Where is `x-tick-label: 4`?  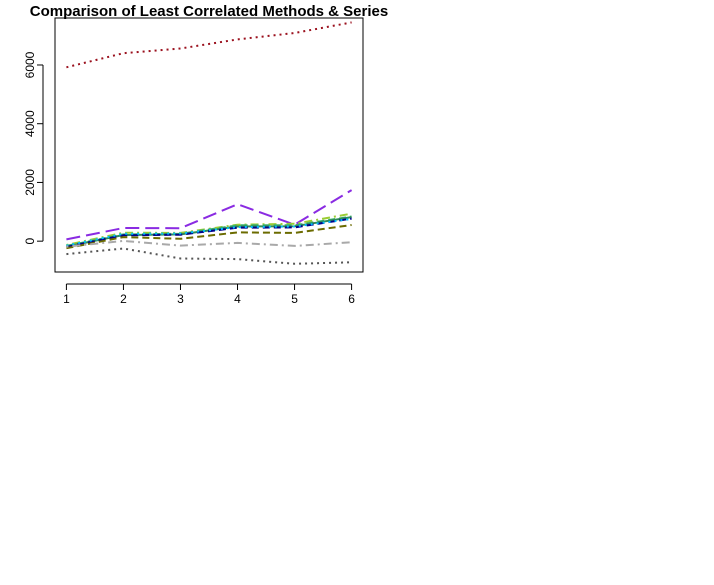 x-tick-label: 4 is located at coordinates (237, 299).